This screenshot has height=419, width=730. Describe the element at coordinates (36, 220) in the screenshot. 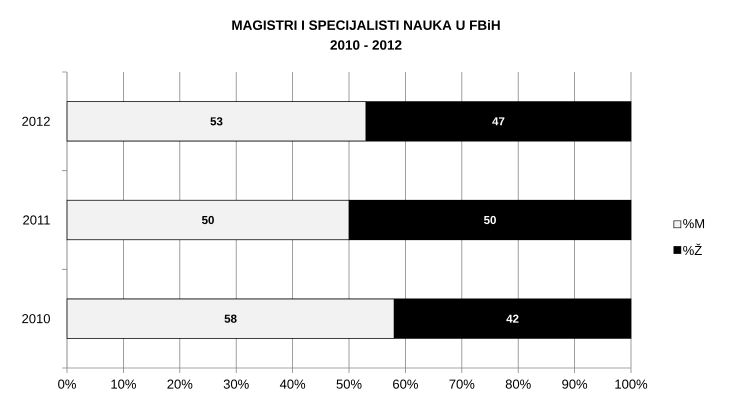

I see `y-tick-label: 2011` at that location.